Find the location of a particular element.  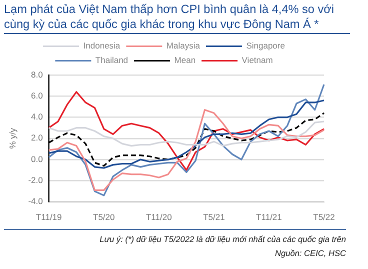

y-axis-title: % y/y is located at coordinates (12, 138).